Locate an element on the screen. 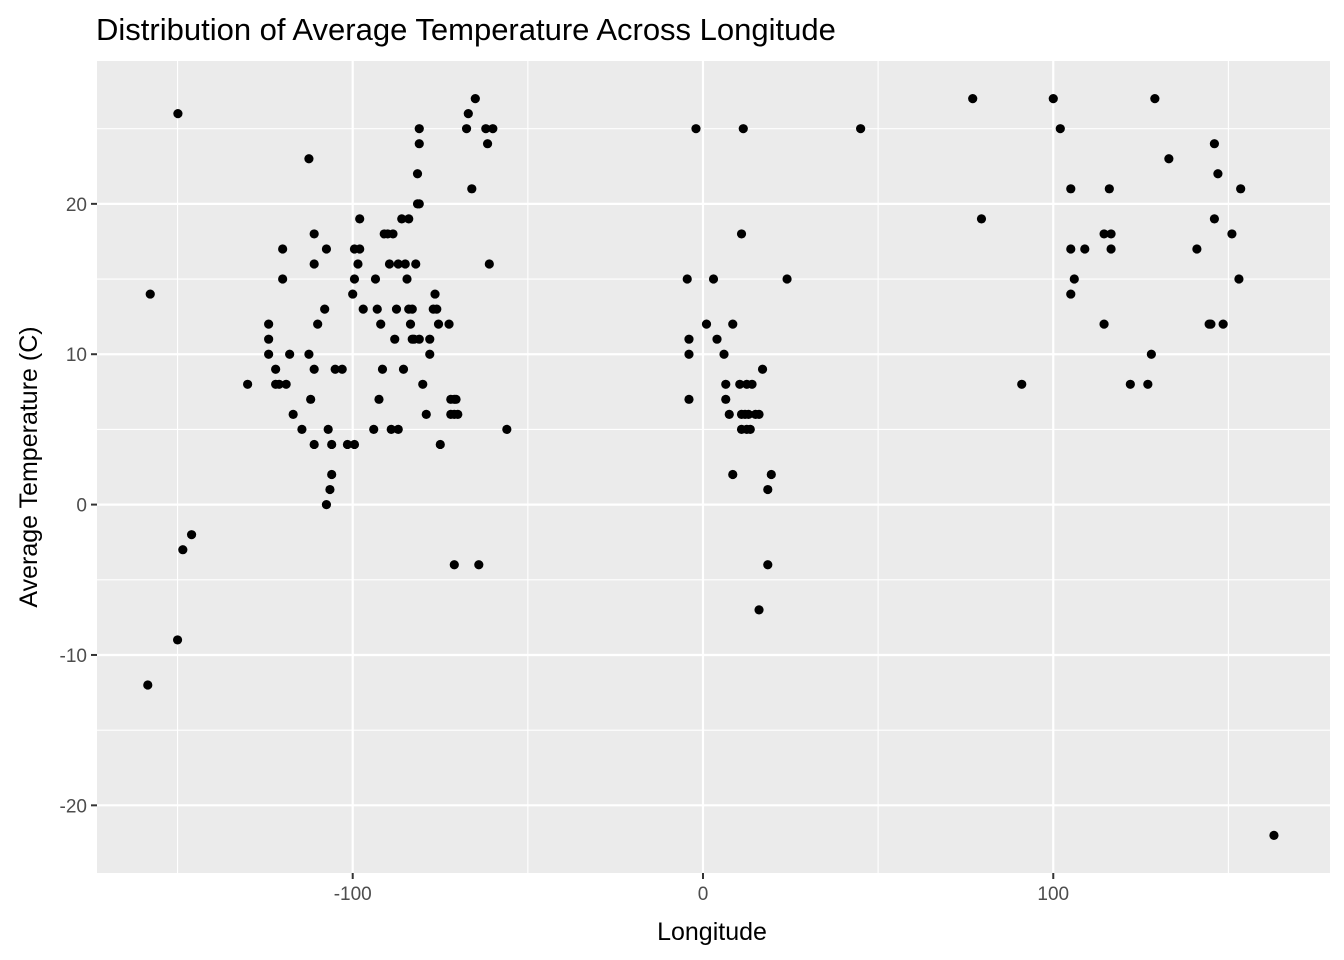 Image resolution: width=1344 pixels, height=960 pixels. y-tick-label: -10 is located at coordinates (73, 656).